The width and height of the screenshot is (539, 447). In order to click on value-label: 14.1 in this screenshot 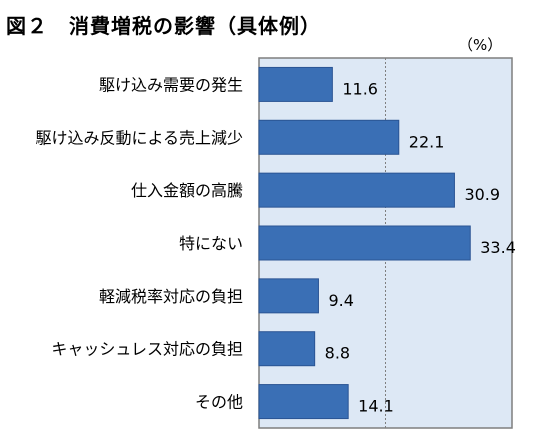, I will do `click(376, 406)`.